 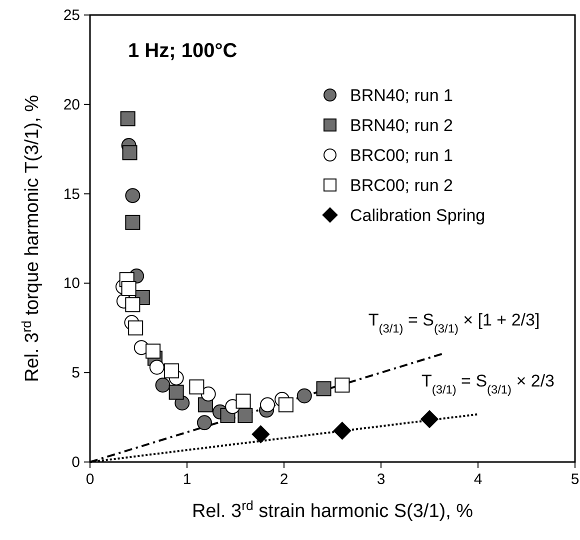 What do you see at coordinates (478, 479) in the screenshot?
I see `x-tick-label: 4` at bounding box center [478, 479].